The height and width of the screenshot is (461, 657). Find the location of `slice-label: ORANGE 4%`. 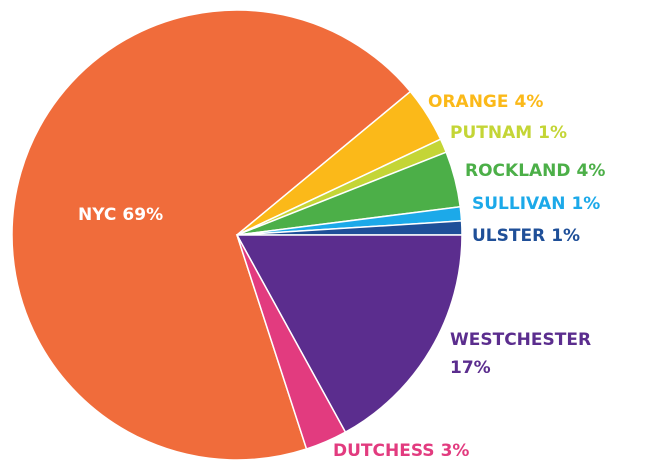

slice-label: ORANGE 4% is located at coordinates (485, 102).